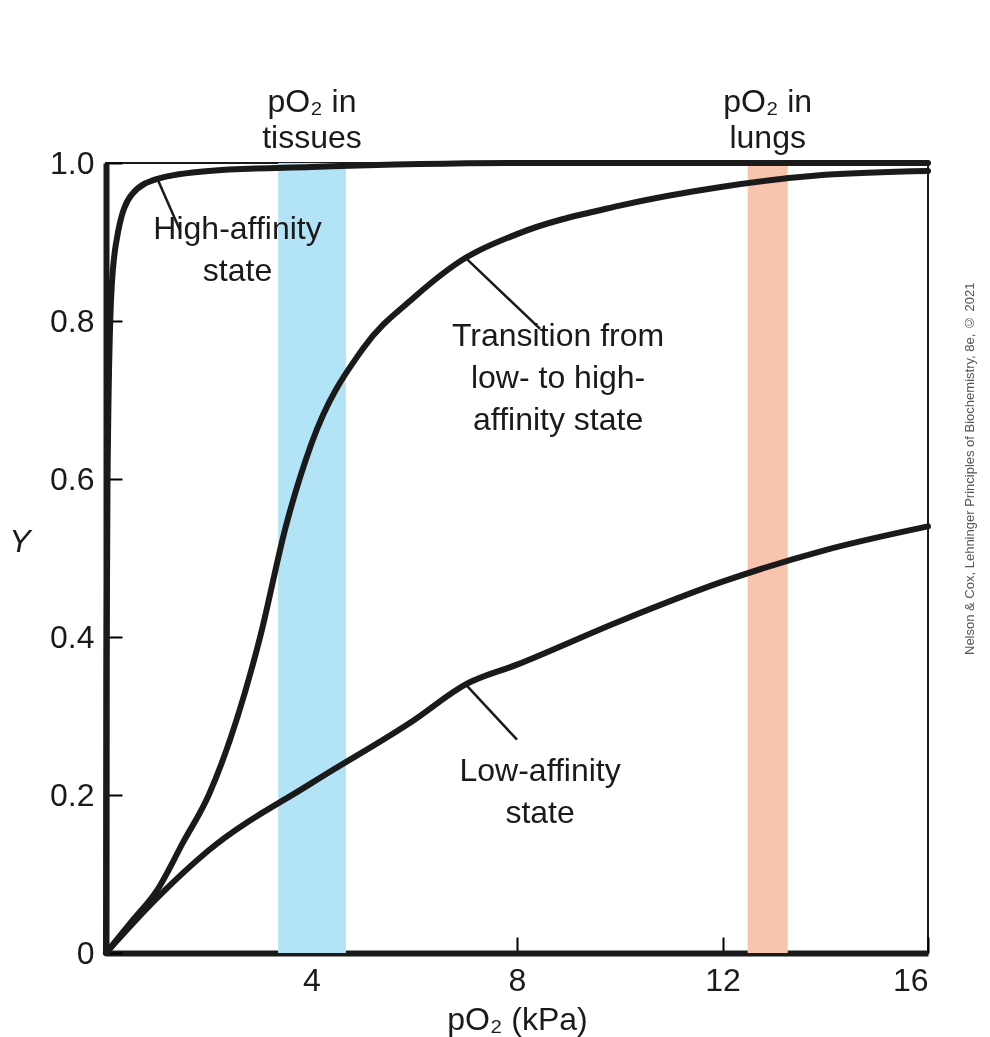 The image size is (990, 1037). What do you see at coordinates (768, 119) in the screenshot?
I see `band-label: pO₂ in lungs` at bounding box center [768, 119].